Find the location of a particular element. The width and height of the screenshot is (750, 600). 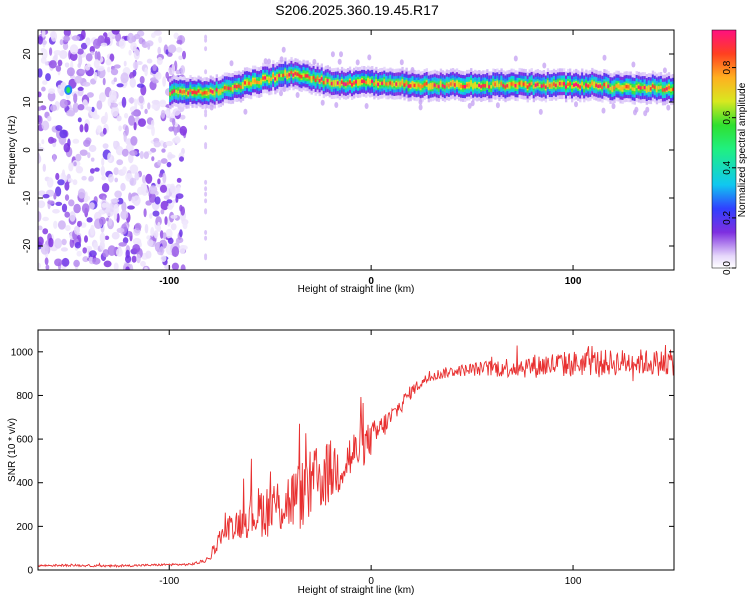

ridge-spot is located at coordinates (68, 90).